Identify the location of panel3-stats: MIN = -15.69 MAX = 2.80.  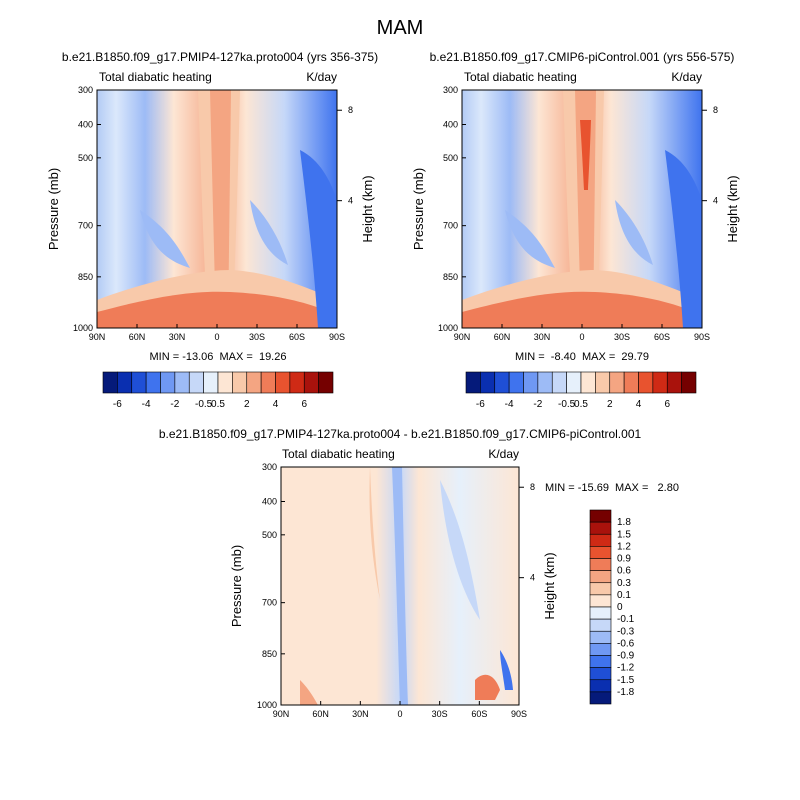
(612, 488).